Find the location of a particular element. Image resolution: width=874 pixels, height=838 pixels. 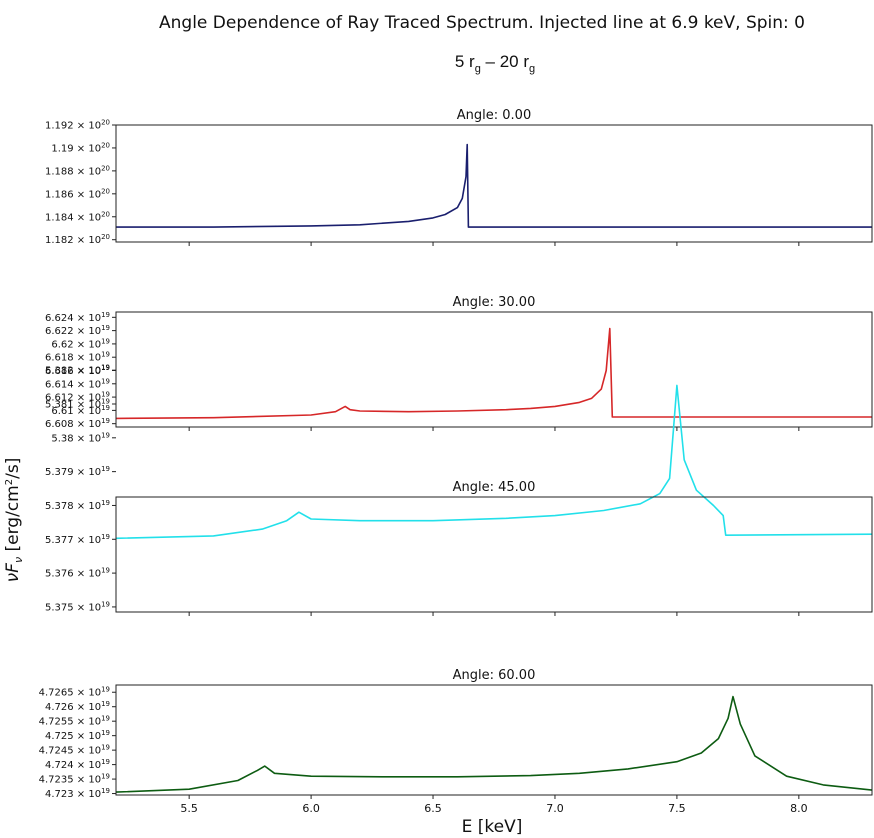

y-tick-label: 5.382 × 10¹⁹ is located at coordinates (77, 370).